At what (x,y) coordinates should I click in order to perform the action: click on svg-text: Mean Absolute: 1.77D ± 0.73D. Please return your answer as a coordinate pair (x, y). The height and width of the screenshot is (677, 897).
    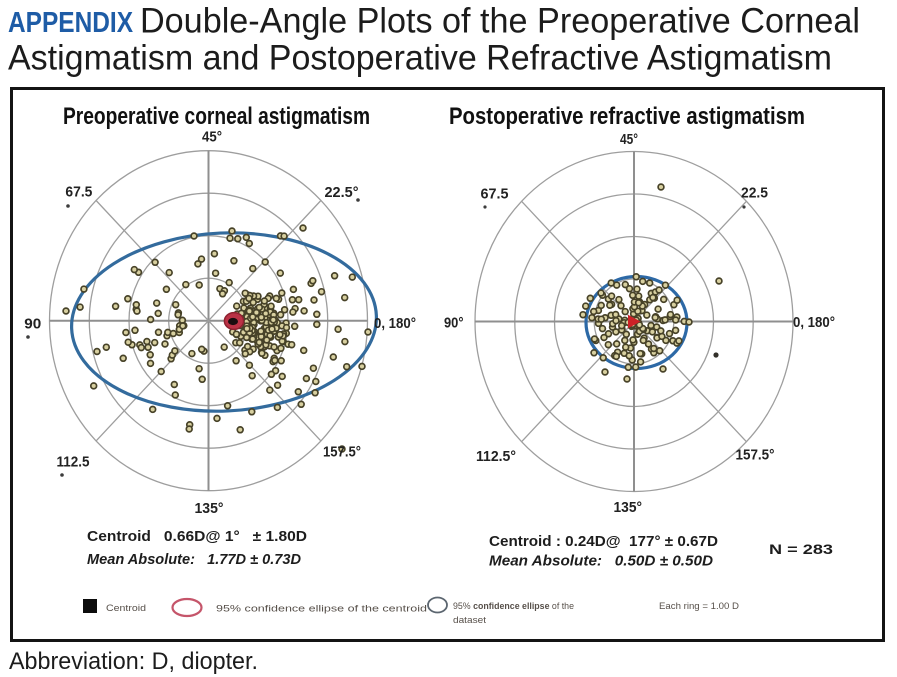
    Looking at the image, I should click on (194, 560).